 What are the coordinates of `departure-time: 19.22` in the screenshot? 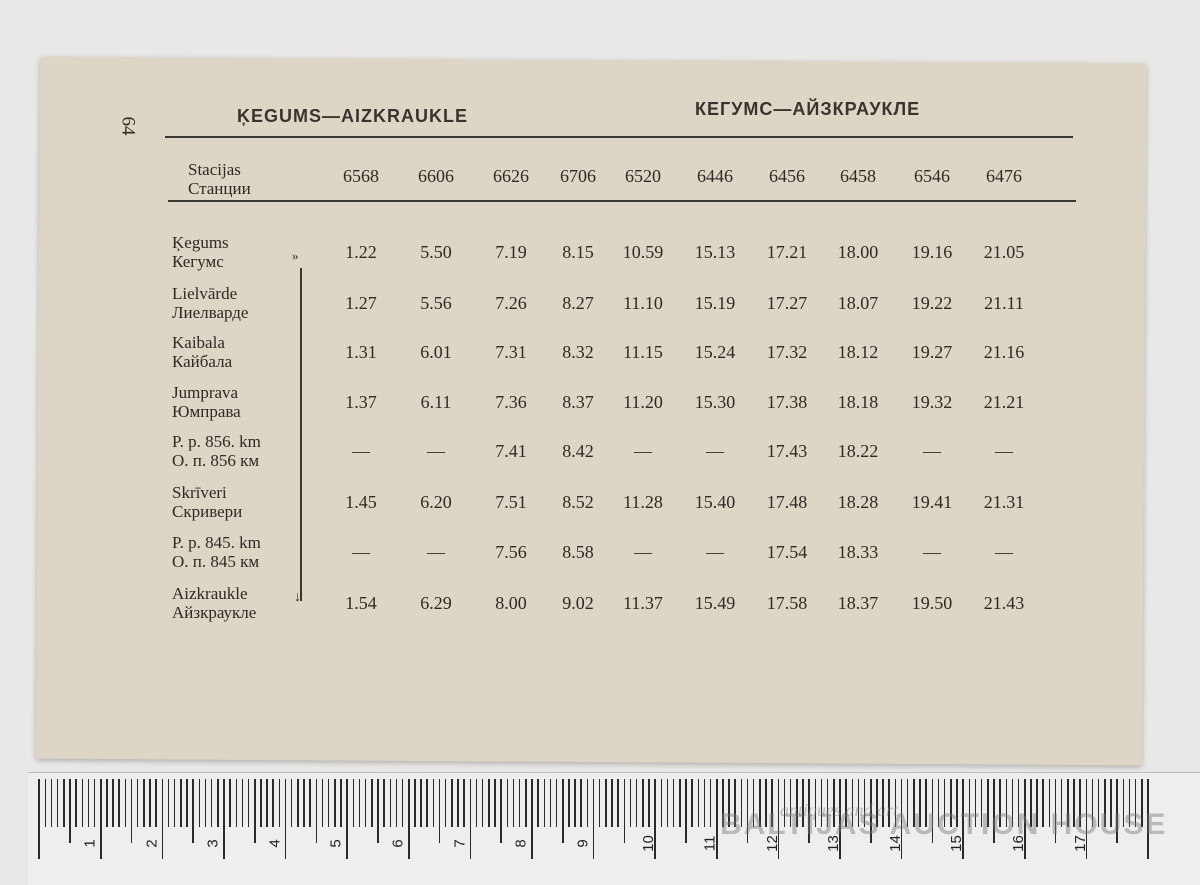 It's located at (932, 303).